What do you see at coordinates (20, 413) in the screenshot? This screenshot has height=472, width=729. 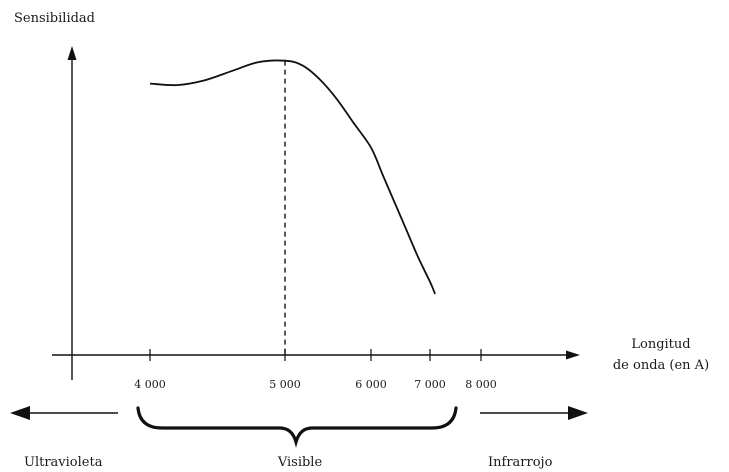 I see `ultraviolet-arrowhead` at bounding box center [20, 413].